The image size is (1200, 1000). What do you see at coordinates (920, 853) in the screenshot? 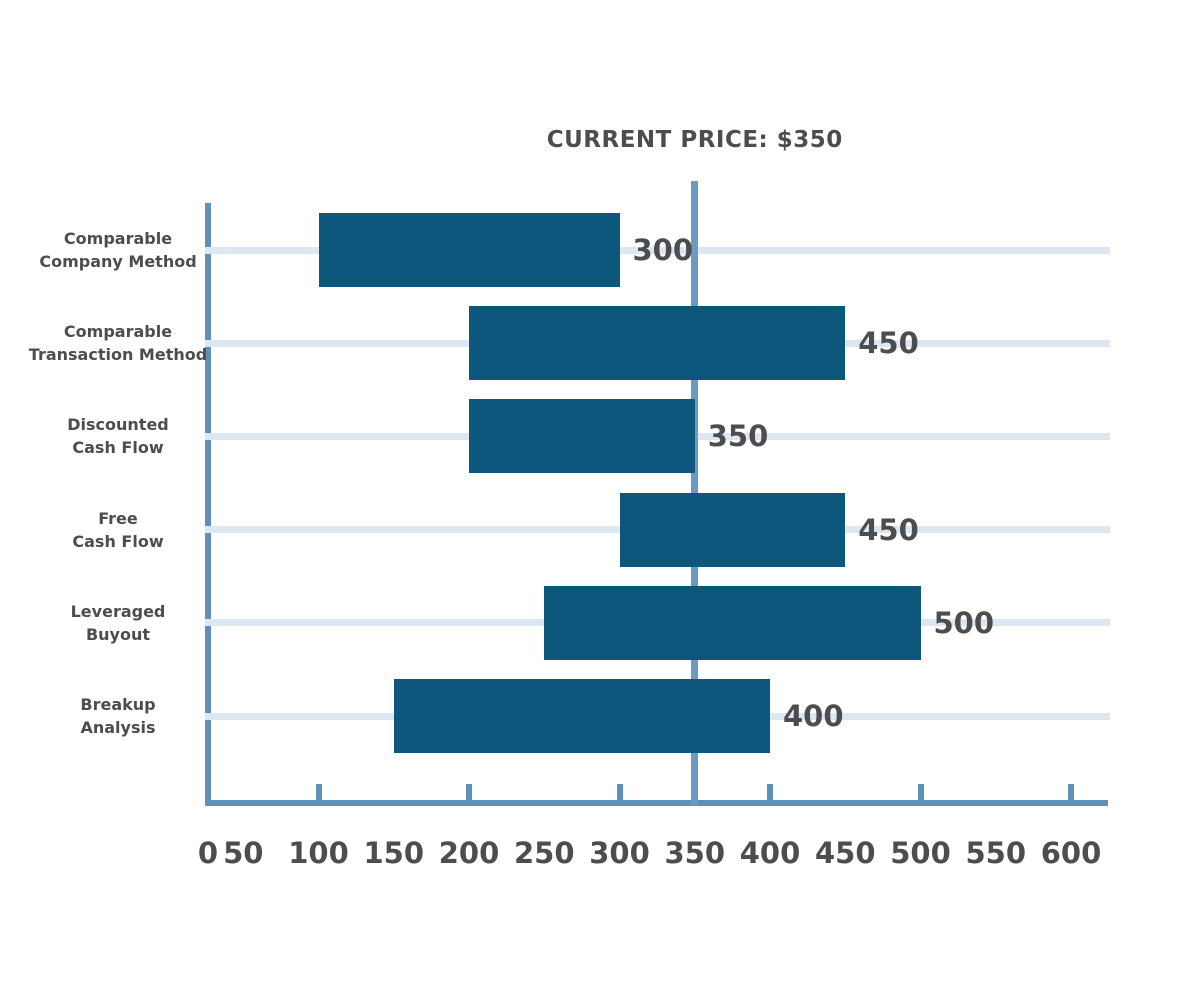
I see `x-axis-tick-label: 500` at bounding box center [920, 853].